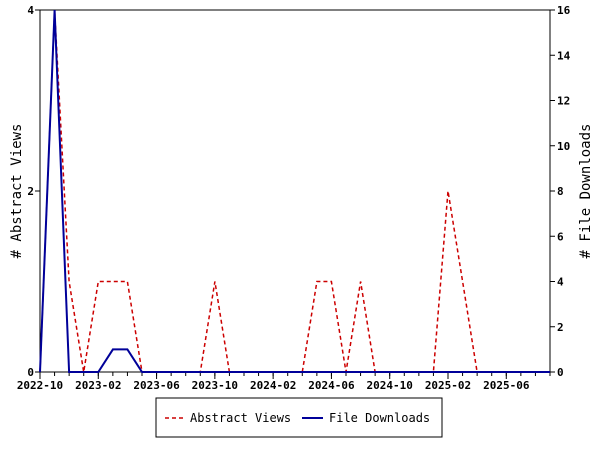 This screenshot has width=600, height=450. I want to click on legend-box, so click(299, 417).